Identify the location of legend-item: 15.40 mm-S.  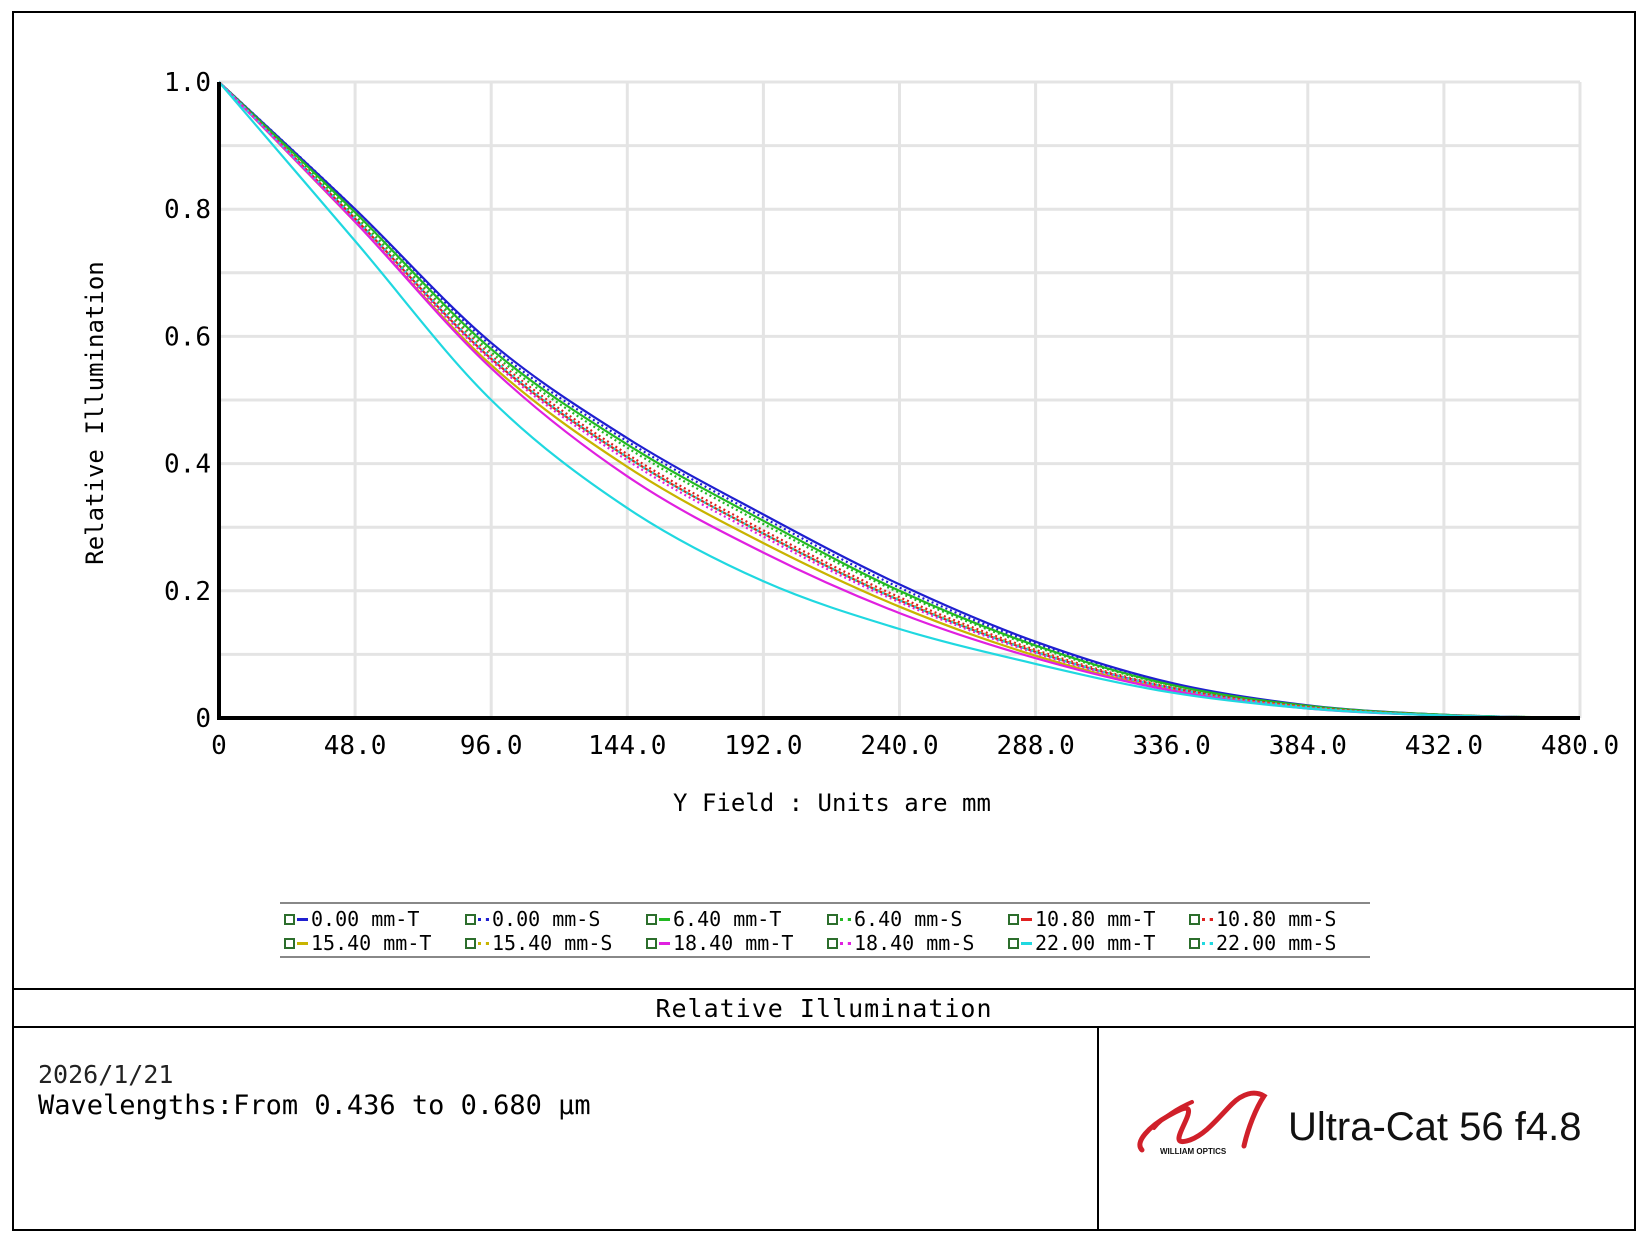
(539, 943).